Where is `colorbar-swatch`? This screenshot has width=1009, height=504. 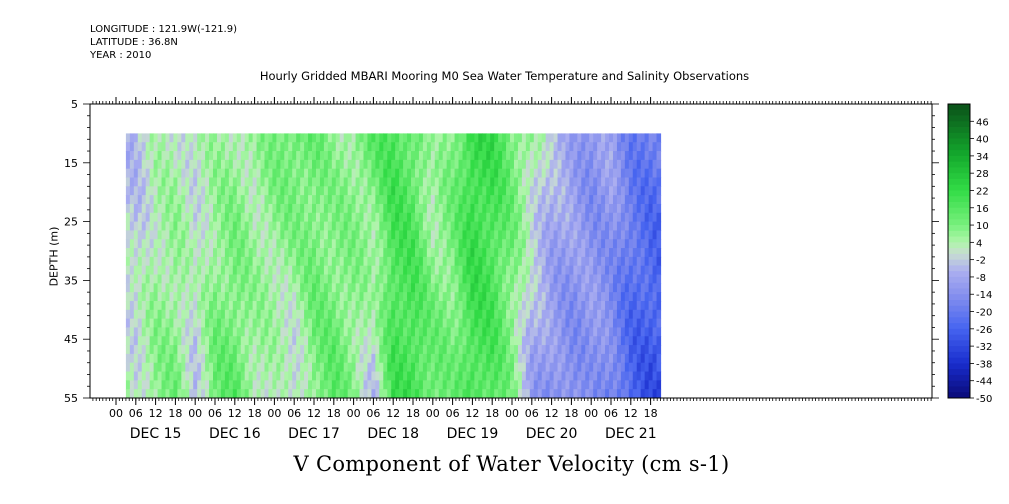 colorbar-swatch is located at coordinates (959, 268).